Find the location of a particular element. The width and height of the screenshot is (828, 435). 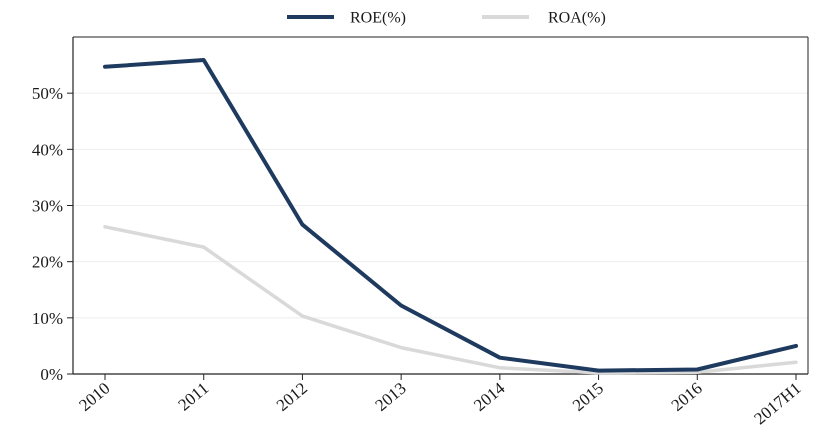

x-tick-label: 2017H1 is located at coordinates (777, 404).